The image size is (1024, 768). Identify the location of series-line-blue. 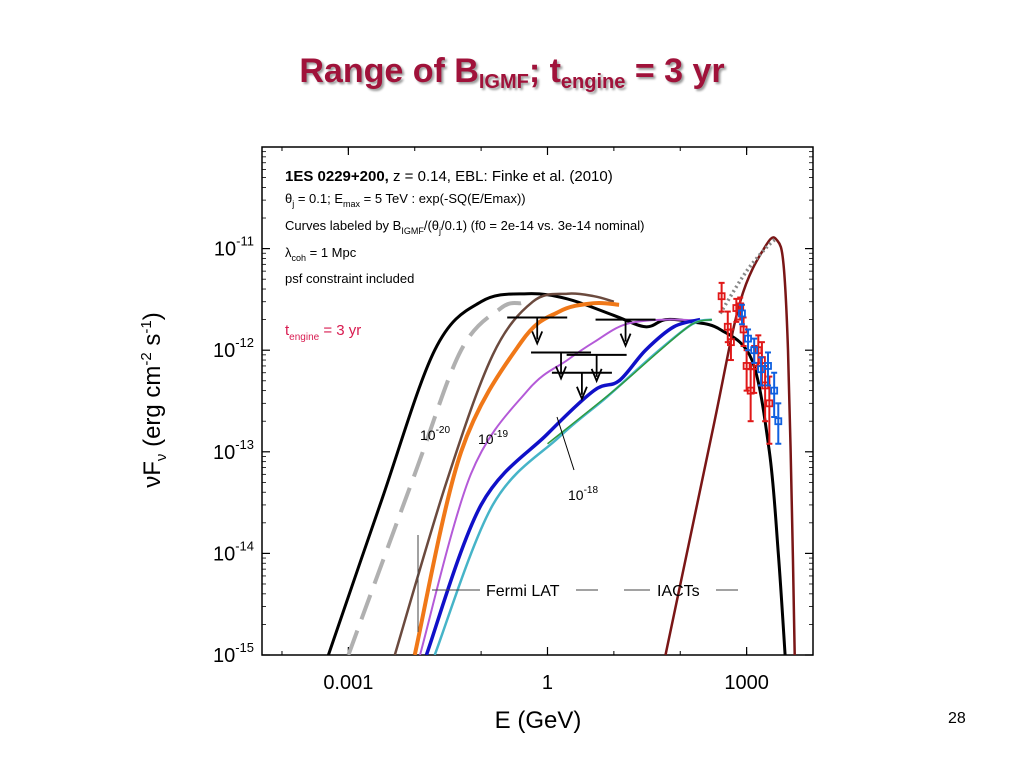
(562, 486).